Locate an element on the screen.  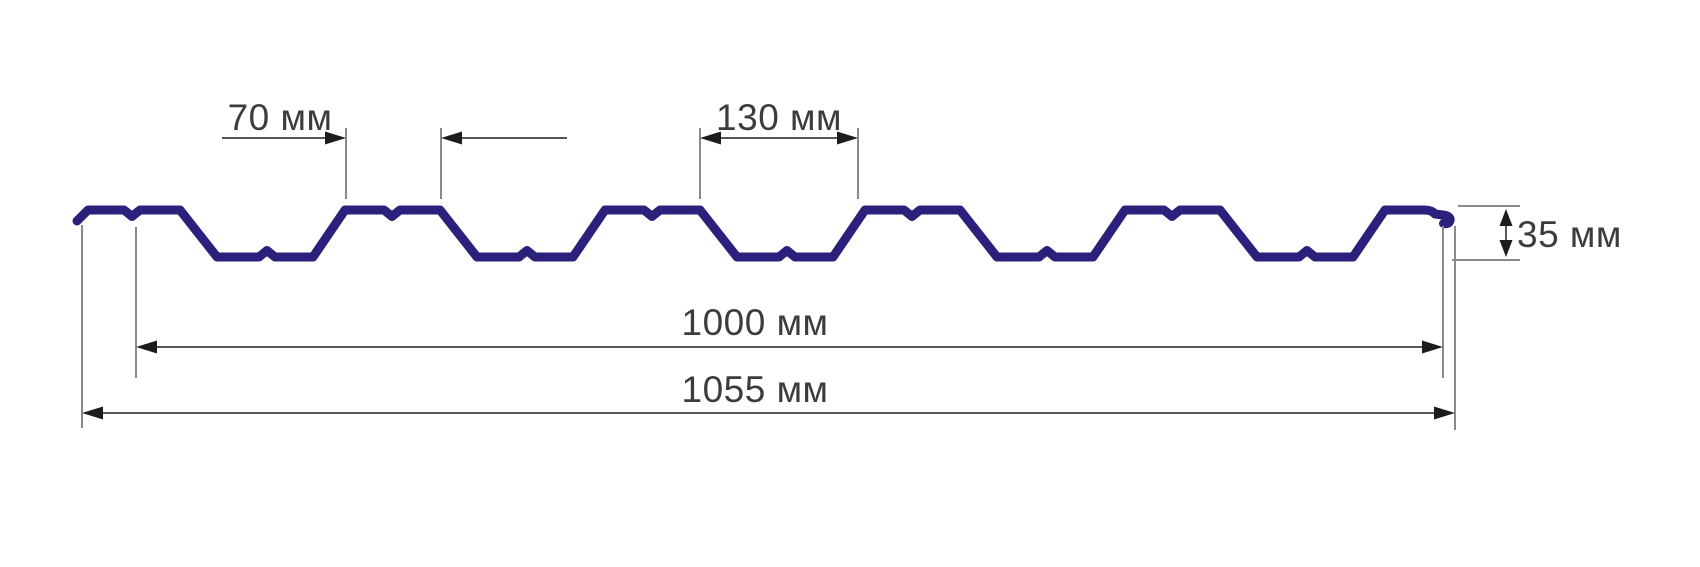
dim-label-crest-top-width: 70 мм is located at coordinates (280, 117).